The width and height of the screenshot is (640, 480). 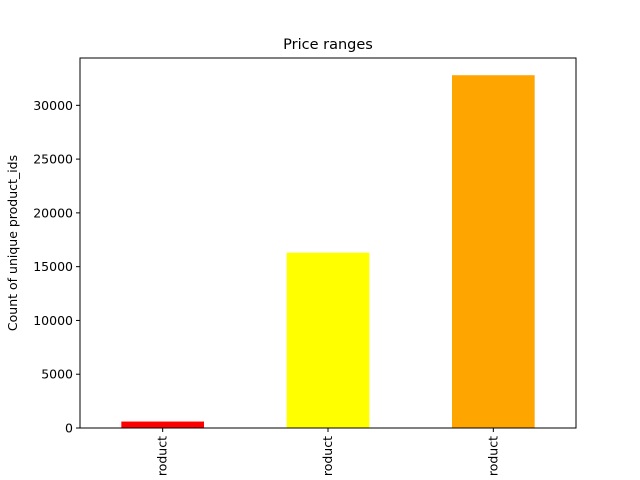 I want to click on y-axis-ticks: 0 5000 10000 15000 20000 25000 30000, so click(x=56, y=267).